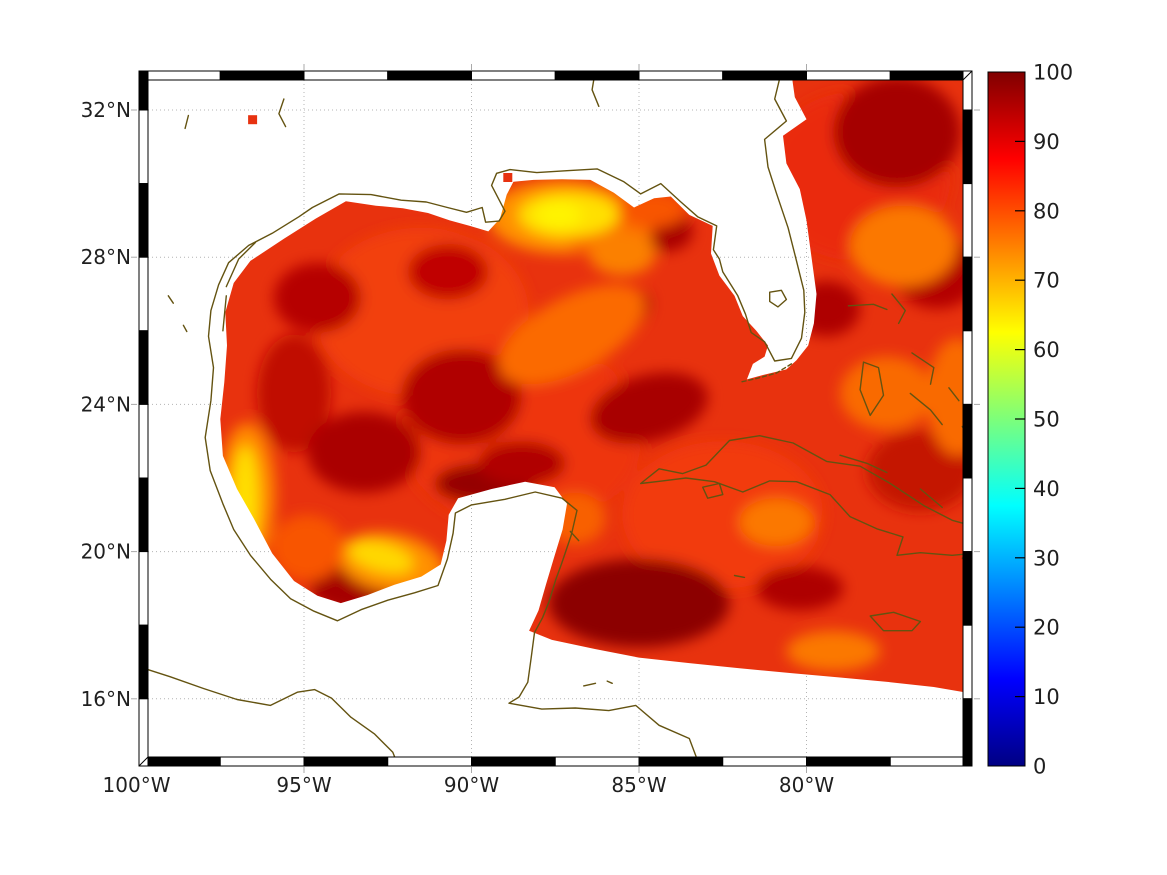  I want to click on coastline-texas-barrier, so click(241, 264).